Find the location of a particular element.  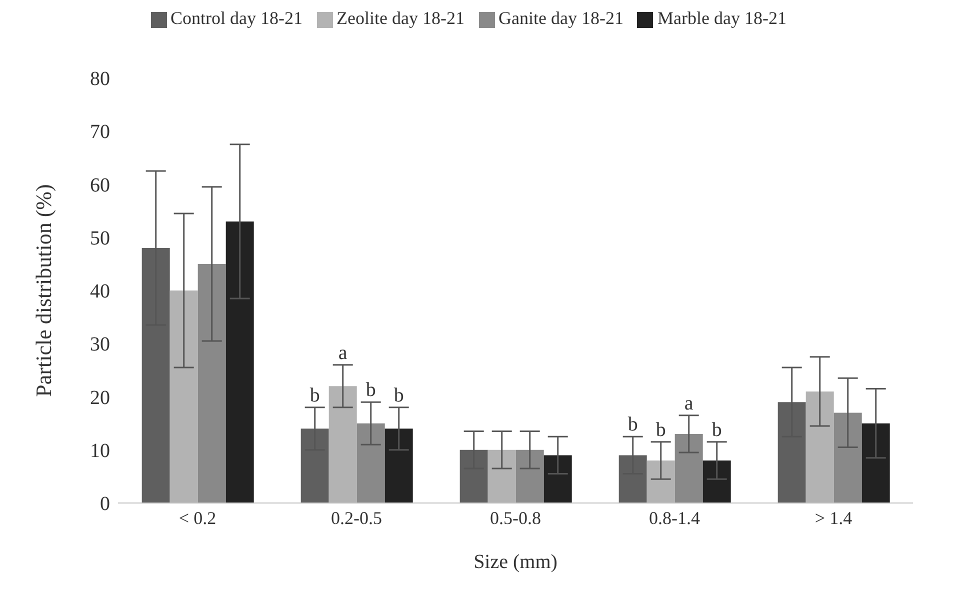

y-tick-label: 50 is located at coordinates (100, 238).